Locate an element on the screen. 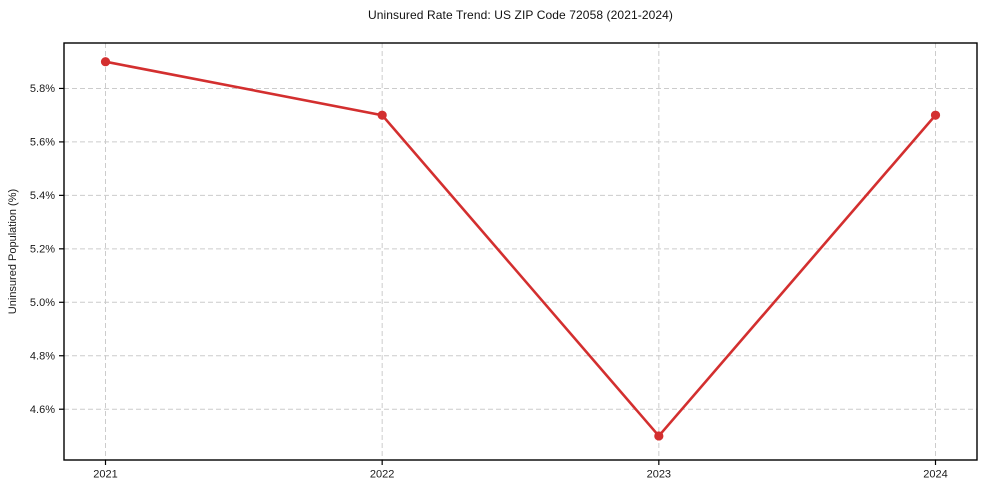 The height and width of the screenshot is (490, 989). x-tick-label: 2021 is located at coordinates (105, 475).